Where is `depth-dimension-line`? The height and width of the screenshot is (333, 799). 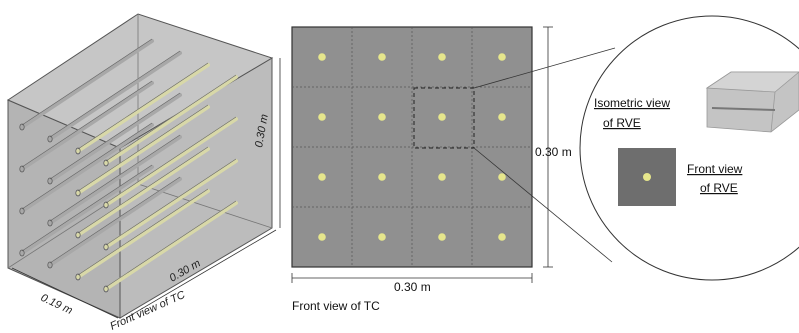
depth-dimension-line is located at coordinates (201, 274).